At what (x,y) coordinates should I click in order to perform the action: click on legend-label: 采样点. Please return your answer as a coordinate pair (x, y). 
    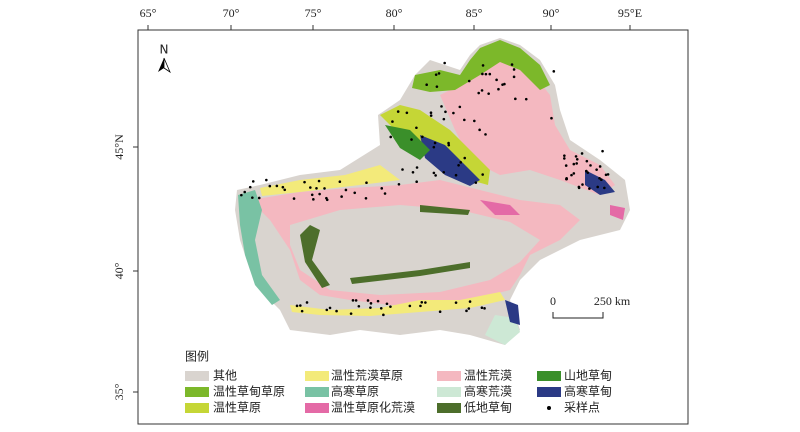
    Looking at the image, I should click on (582, 407).